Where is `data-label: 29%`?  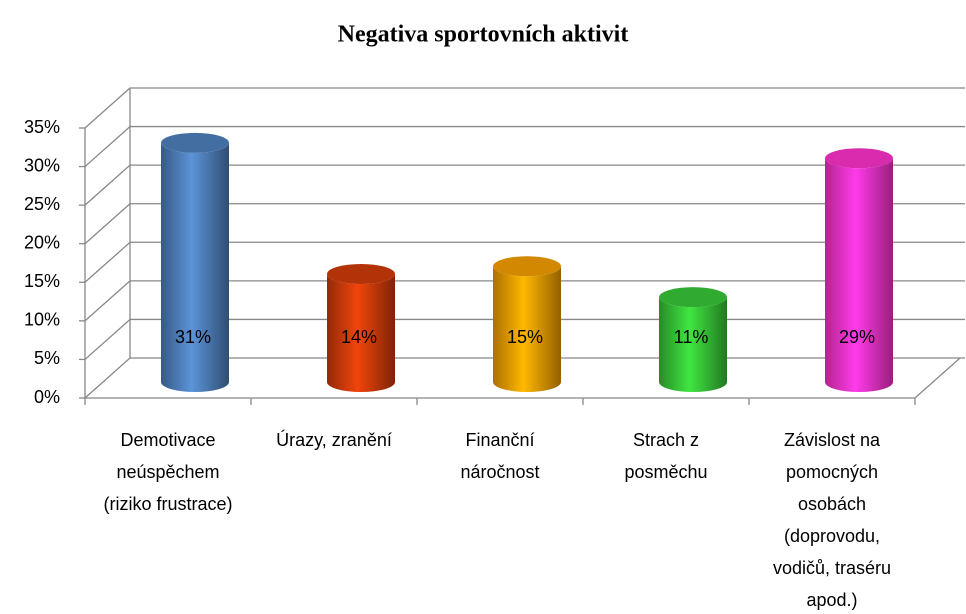
data-label: 29% is located at coordinates (857, 337).